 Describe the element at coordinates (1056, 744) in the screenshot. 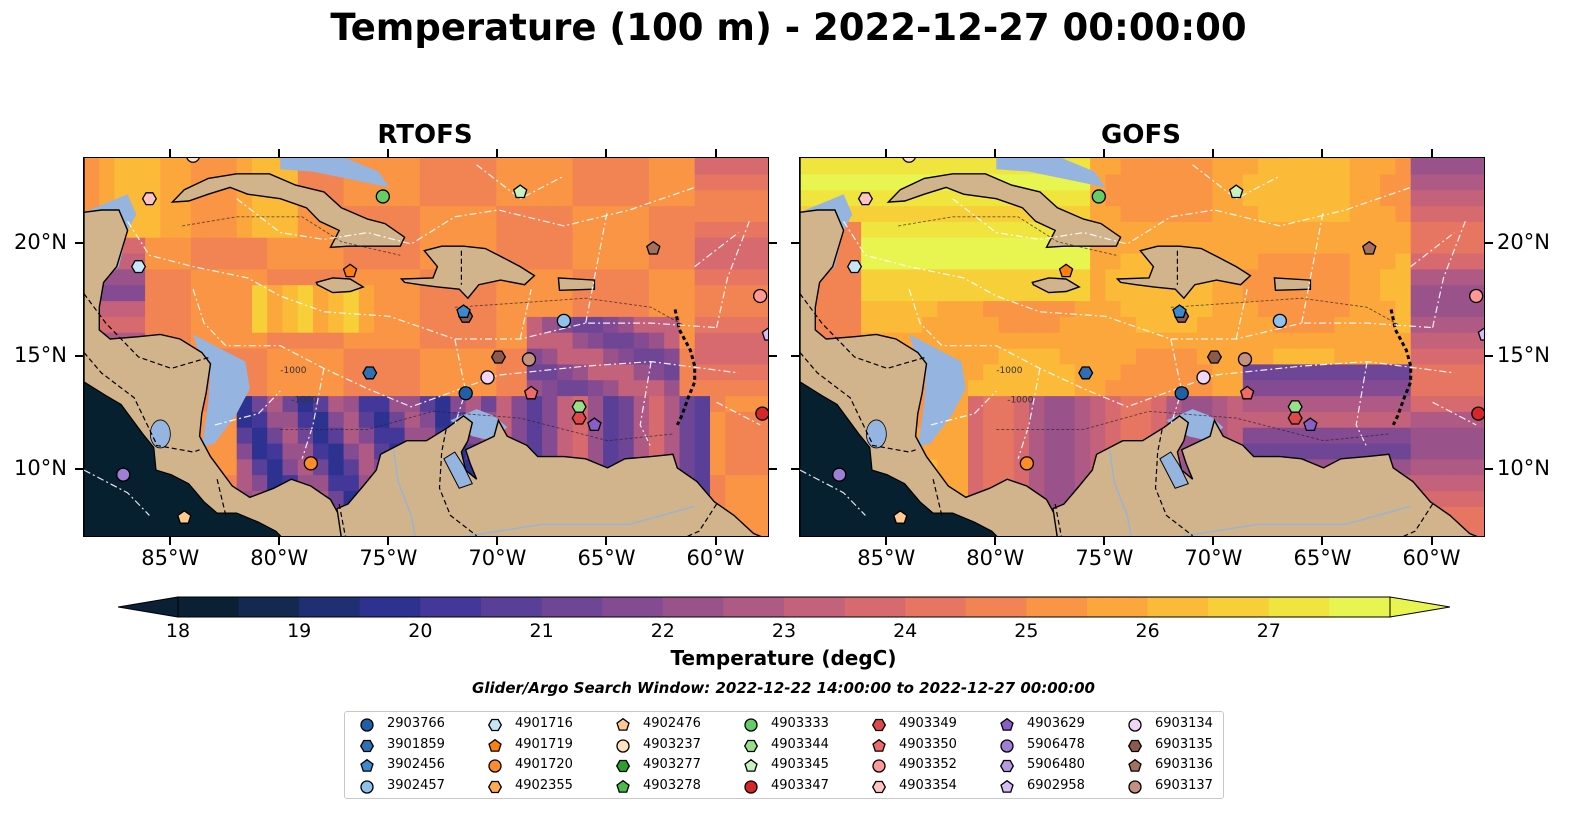

I see `legend-label: 5906478` at that location.